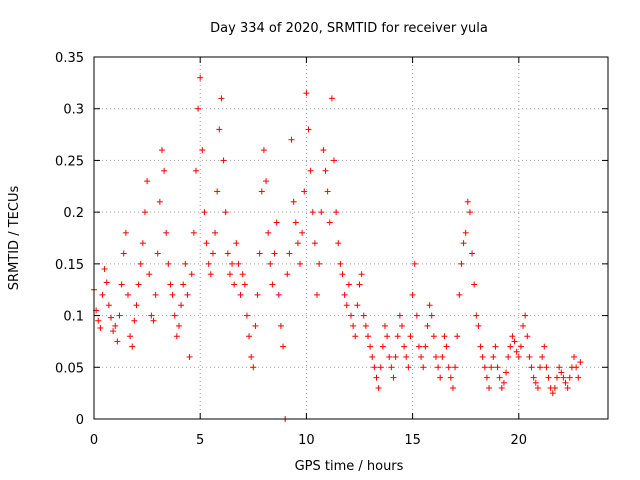  What do you see at coordinates (69, 161) in the screenshot?
I see `y-tick-label: 0.25` at bounding box center [69, 161].